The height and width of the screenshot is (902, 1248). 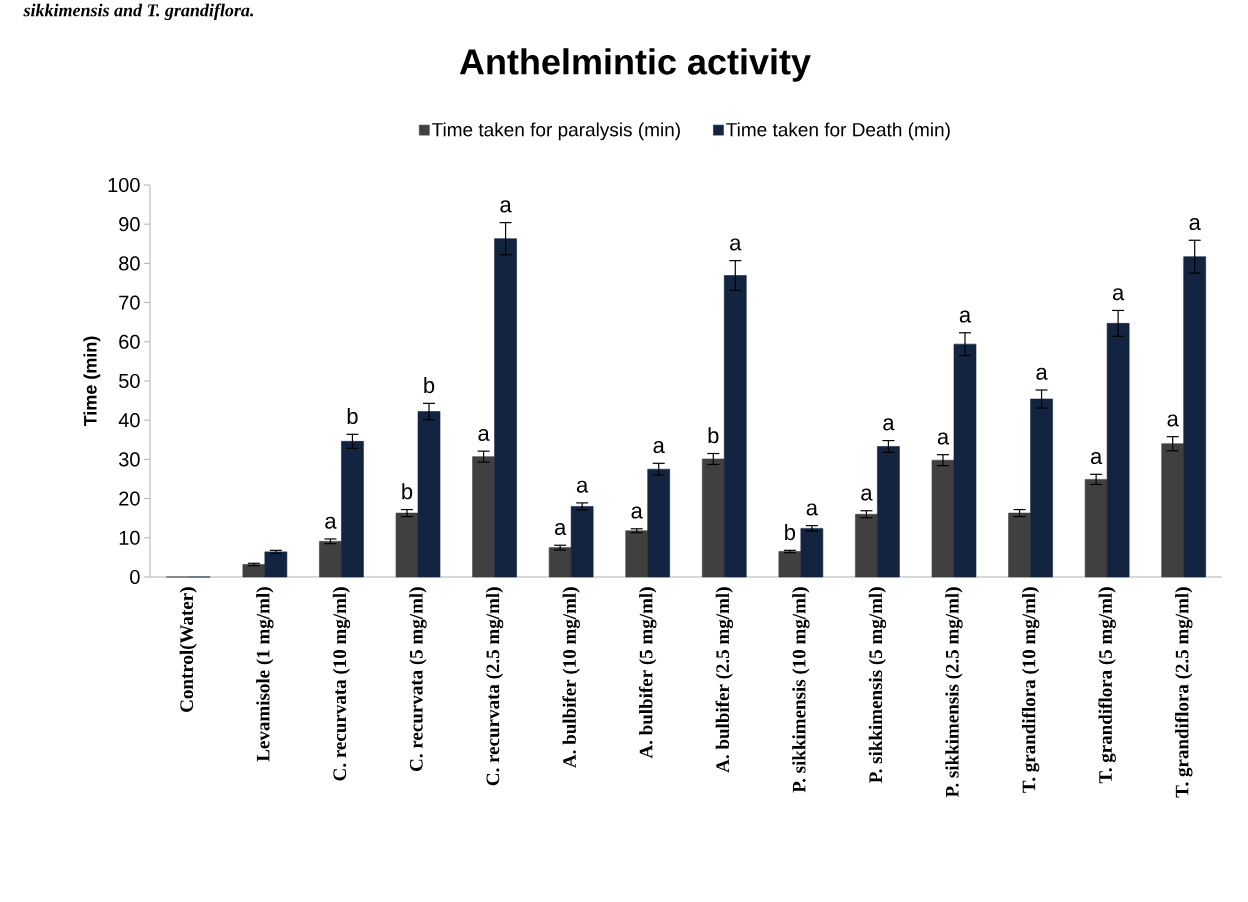 I want to click on y-tick-label: 10, so click(x=129, y=537).